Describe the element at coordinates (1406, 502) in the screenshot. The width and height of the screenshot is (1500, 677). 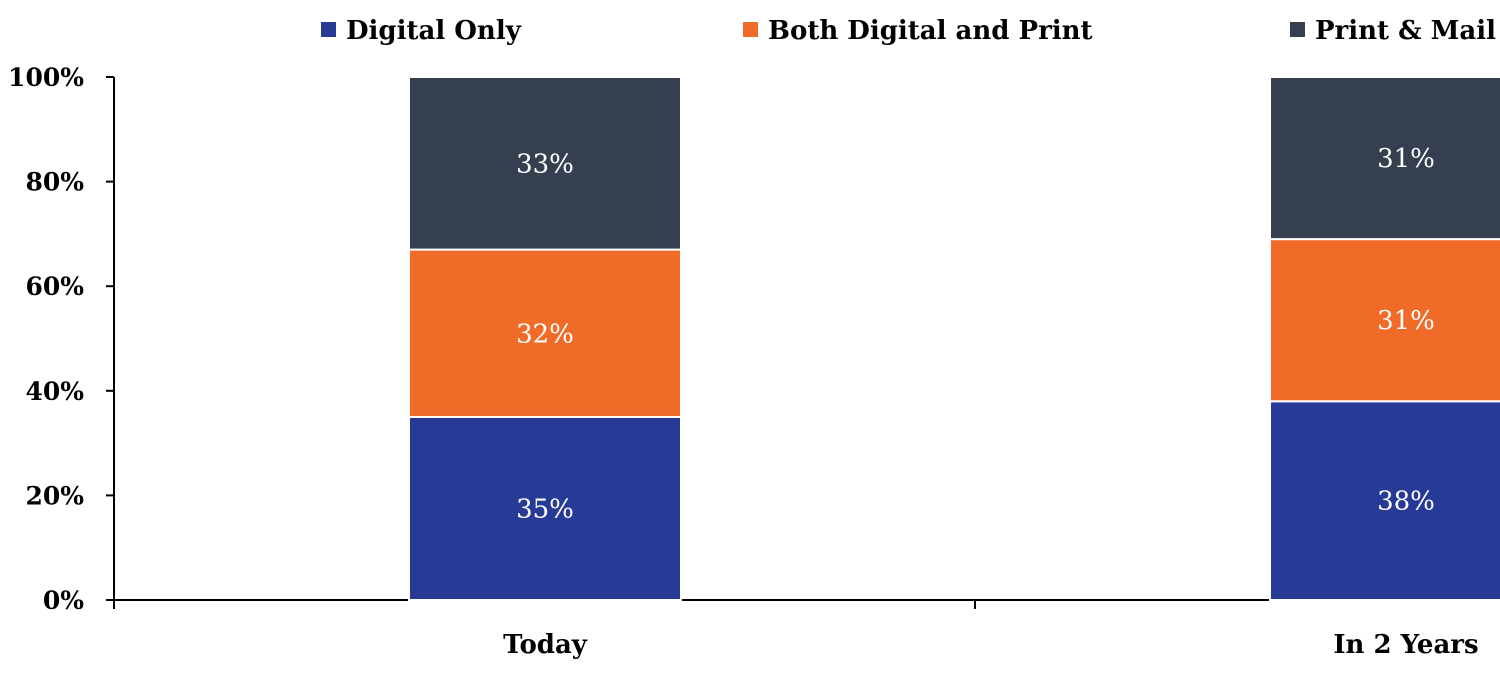
I see `data-label: 38%` at that location.